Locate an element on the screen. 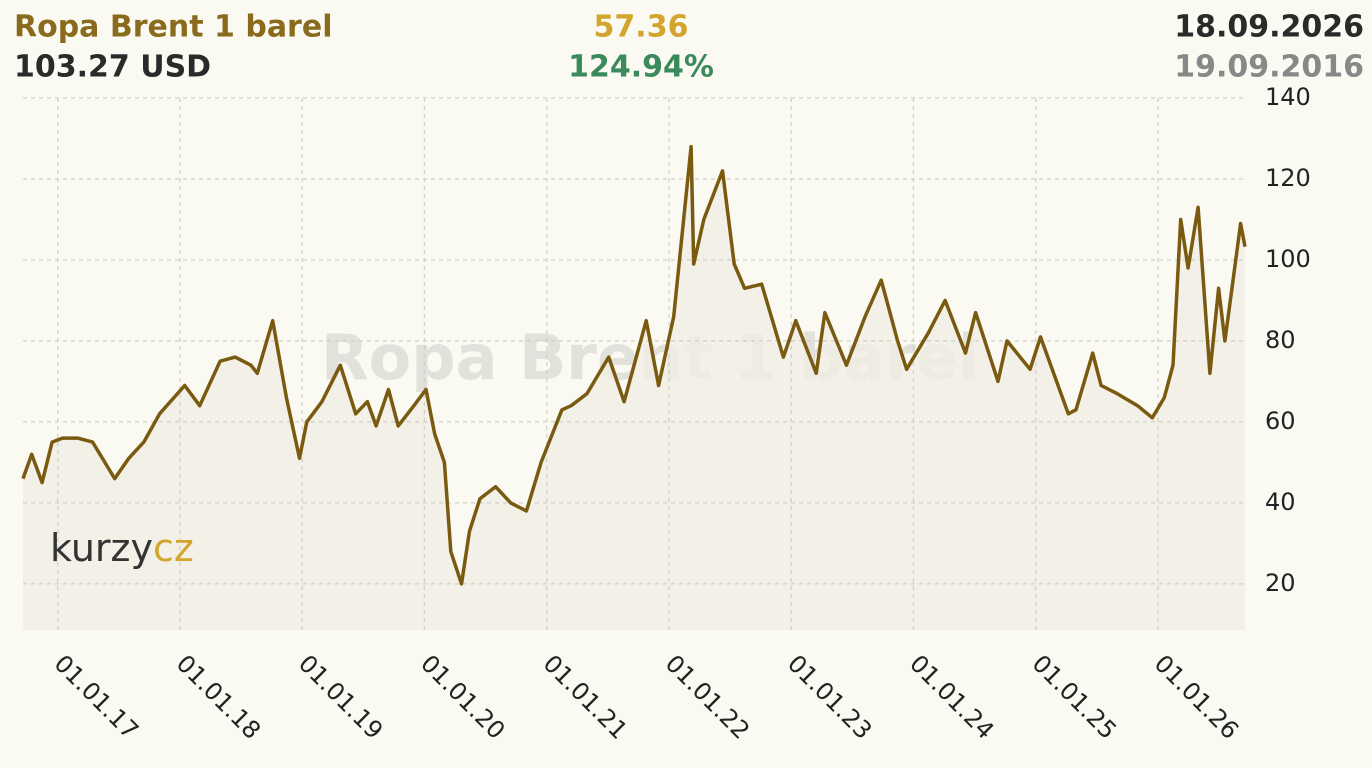  y-tick-label: 100 is located at coordinates (1288, 259).